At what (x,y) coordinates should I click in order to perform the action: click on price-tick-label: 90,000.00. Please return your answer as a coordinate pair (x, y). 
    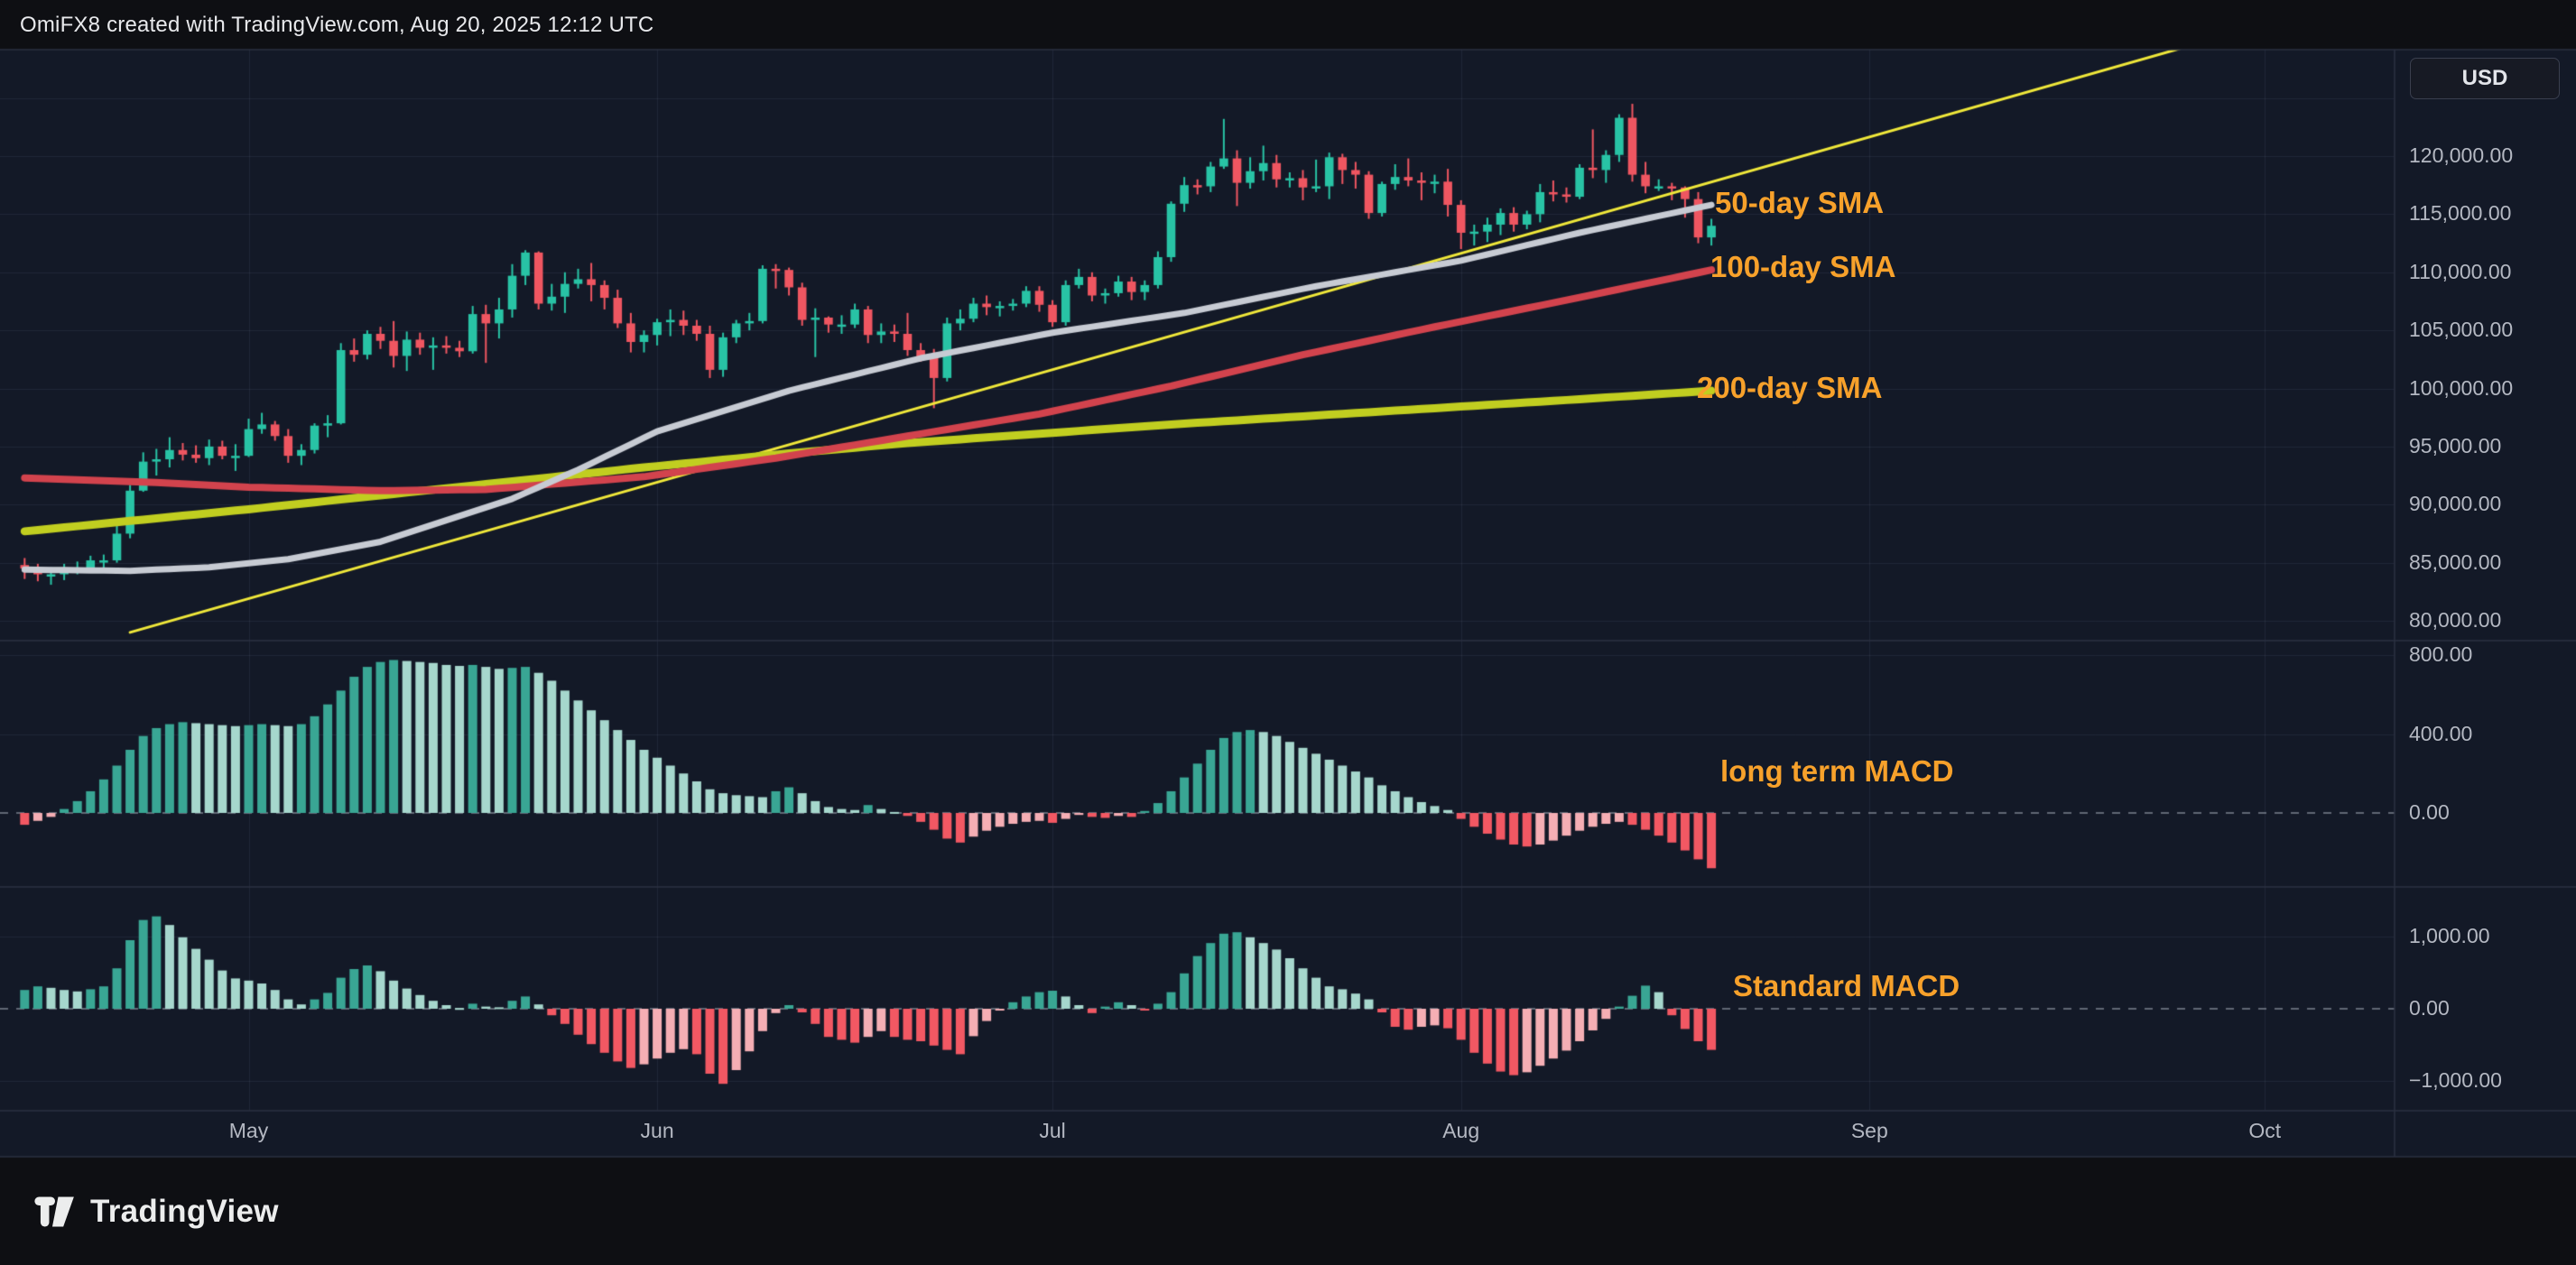
    Looking at the image, I should click on (2455, 504).